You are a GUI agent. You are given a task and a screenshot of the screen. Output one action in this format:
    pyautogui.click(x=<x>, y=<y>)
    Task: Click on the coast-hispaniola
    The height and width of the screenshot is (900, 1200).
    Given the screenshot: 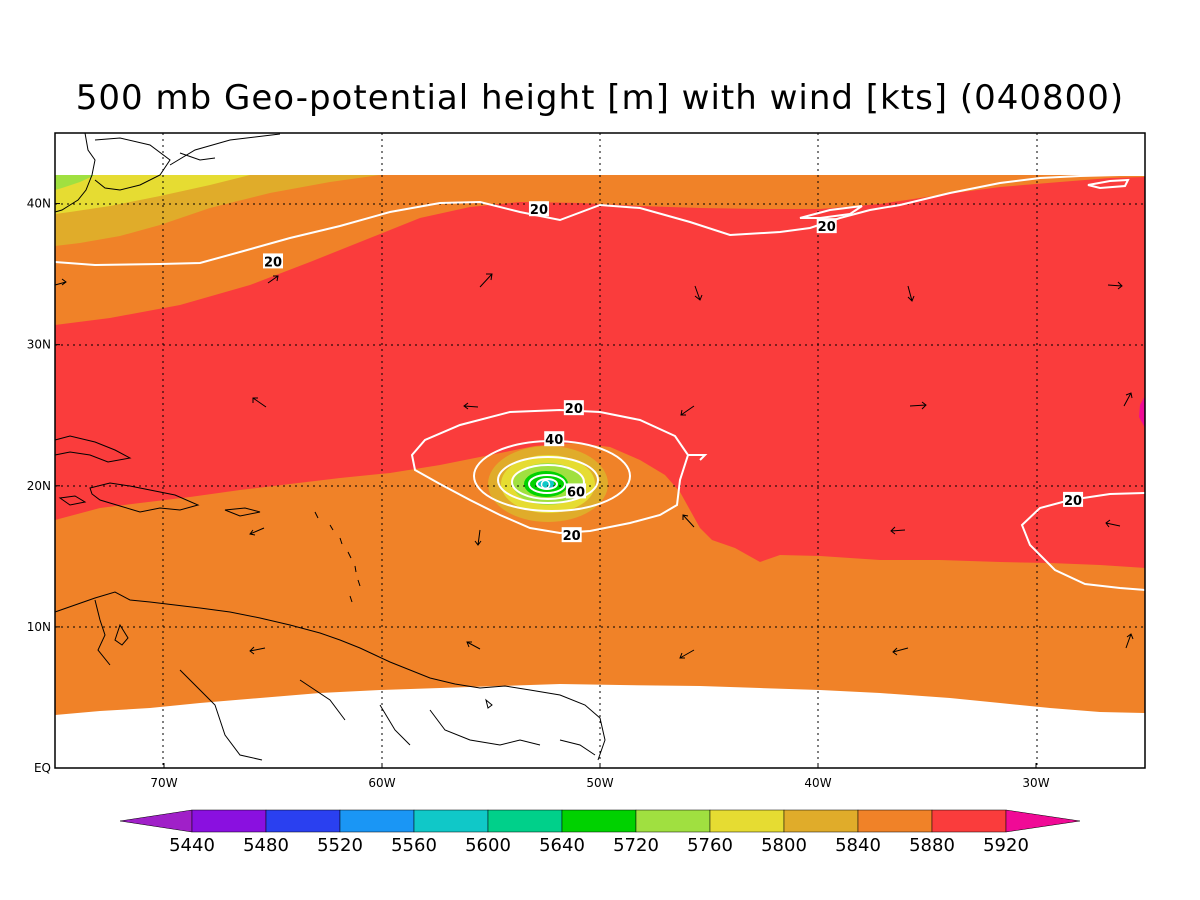 What is the action you would take?
    pyautogui.click(x=144, y=497)
    